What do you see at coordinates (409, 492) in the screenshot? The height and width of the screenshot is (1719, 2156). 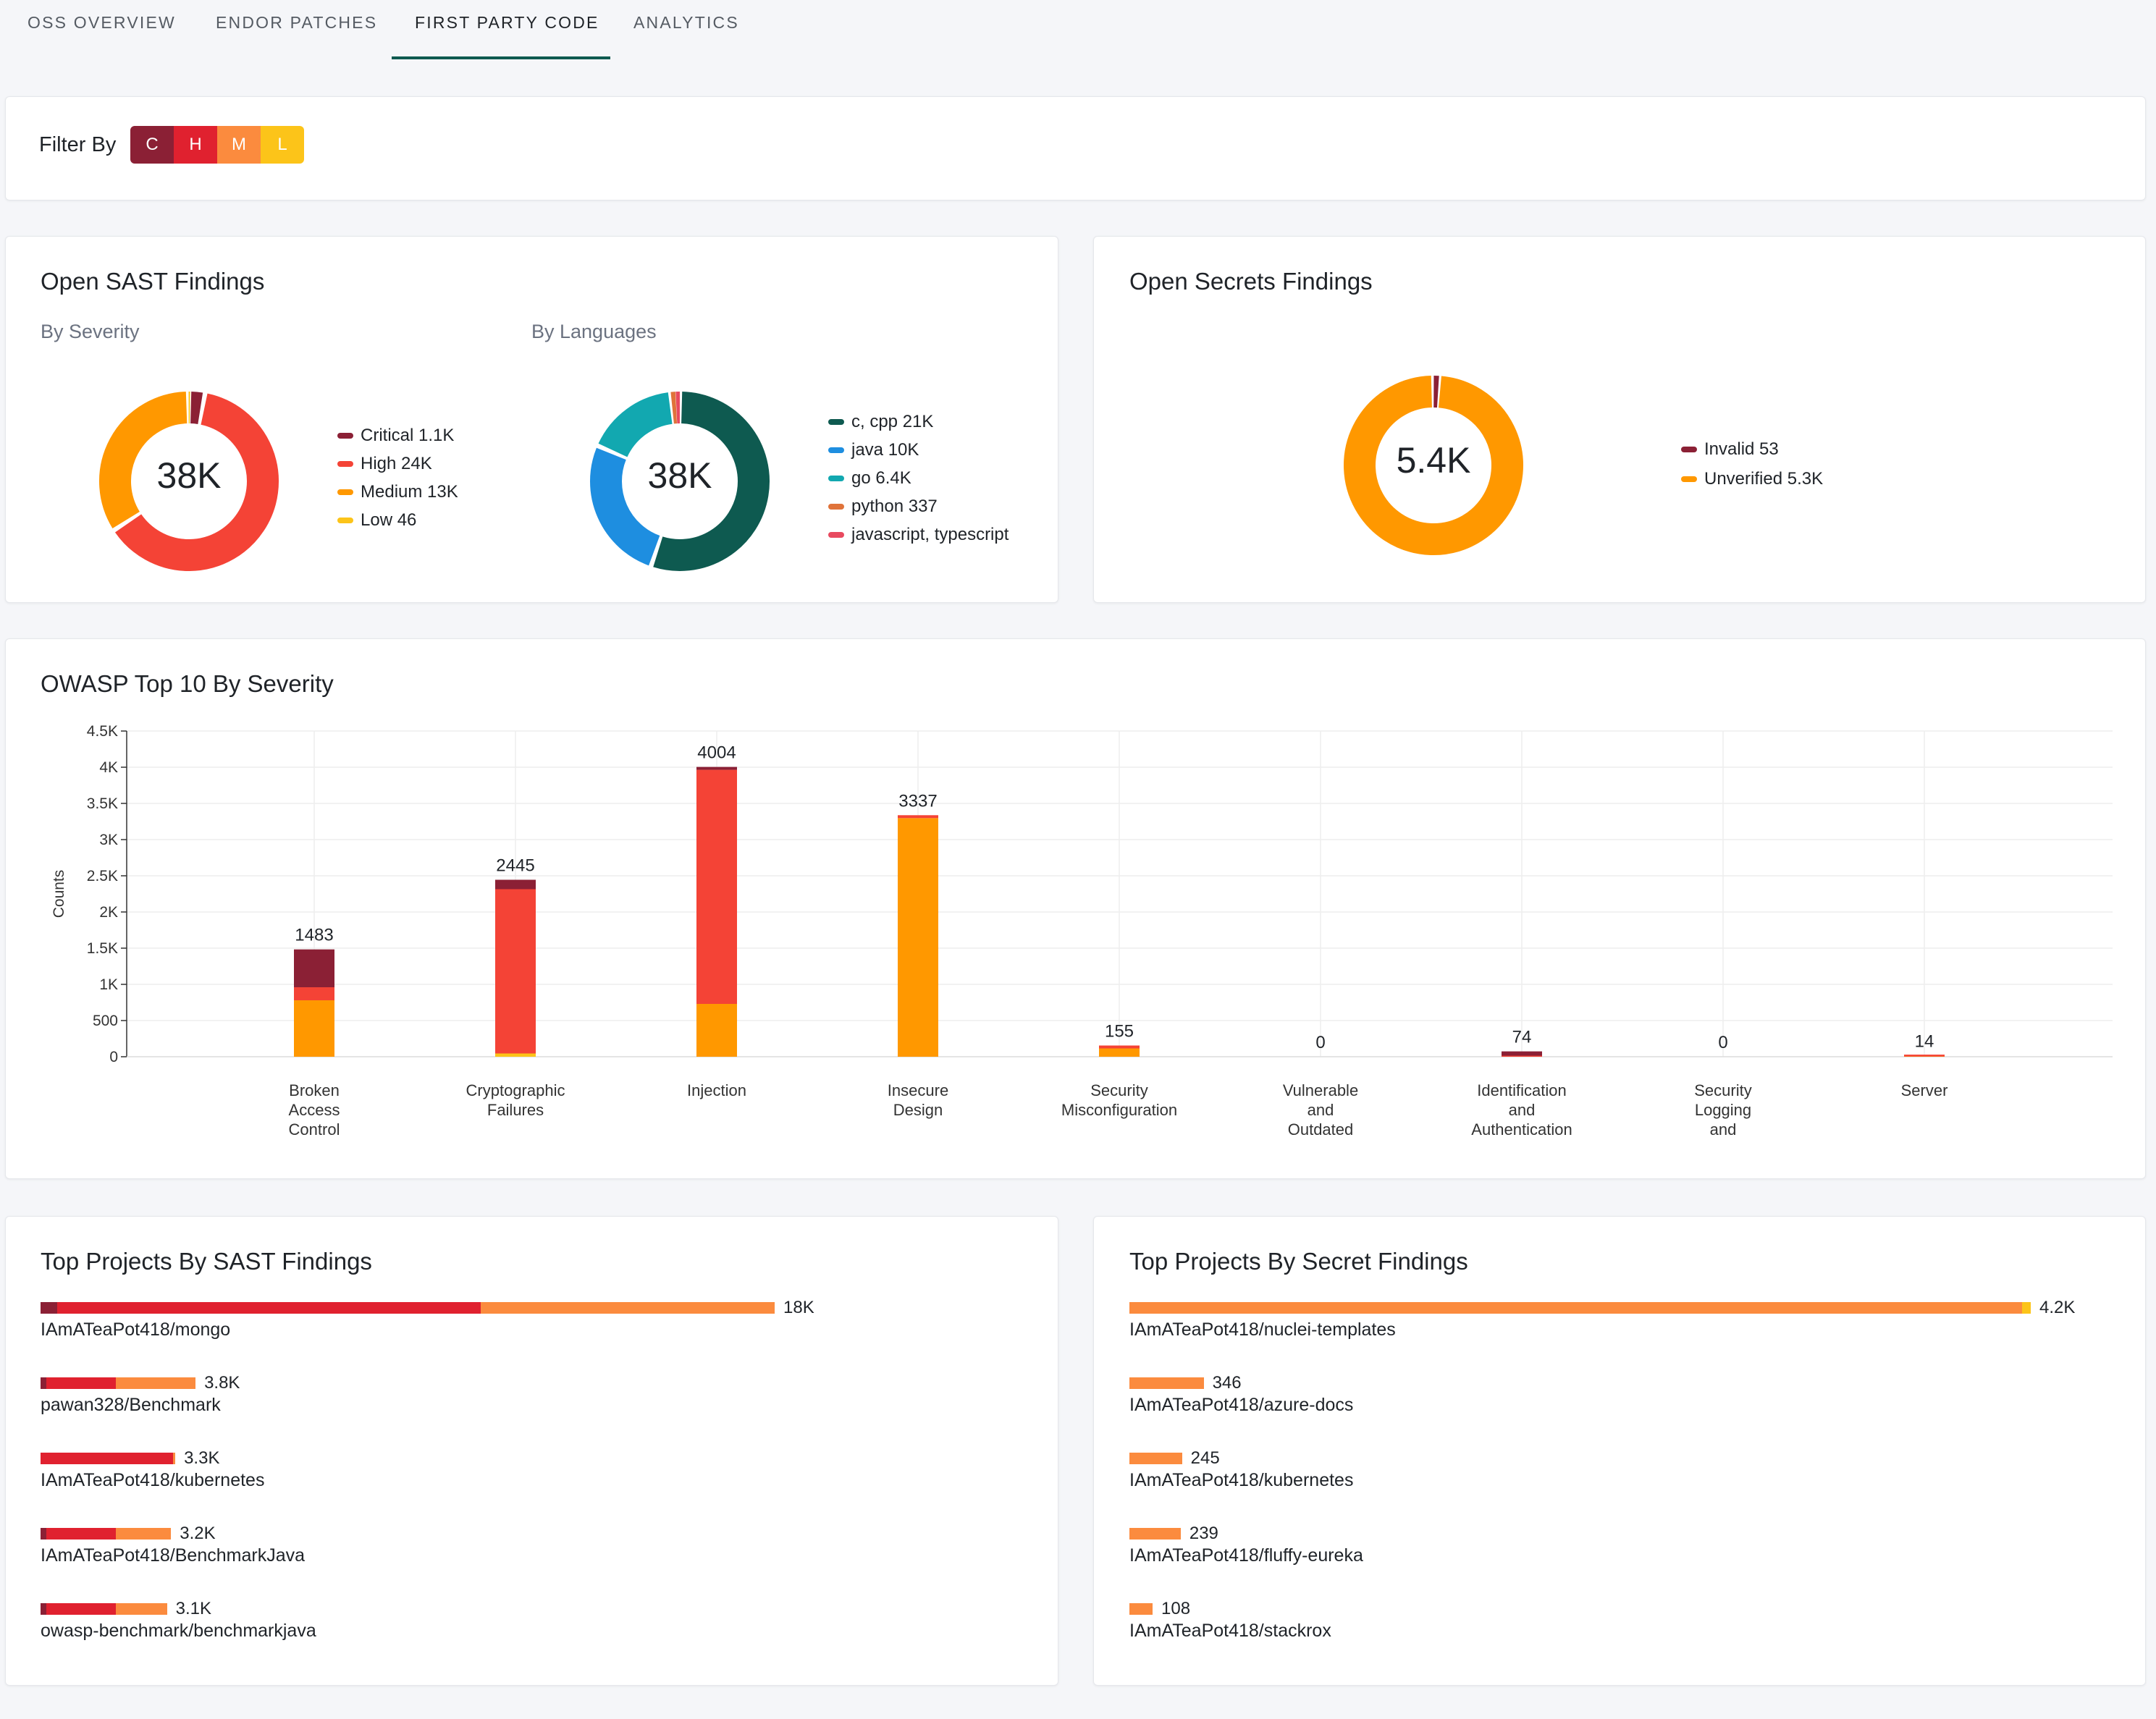 I see `legend-label: Medium 13K` at bounding box center [409, 492].